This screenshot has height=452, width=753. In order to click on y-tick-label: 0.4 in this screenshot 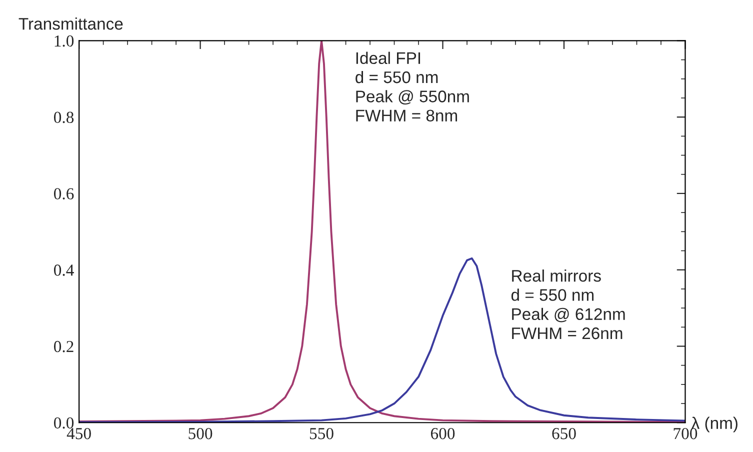, I will do `click(64, 270)`.